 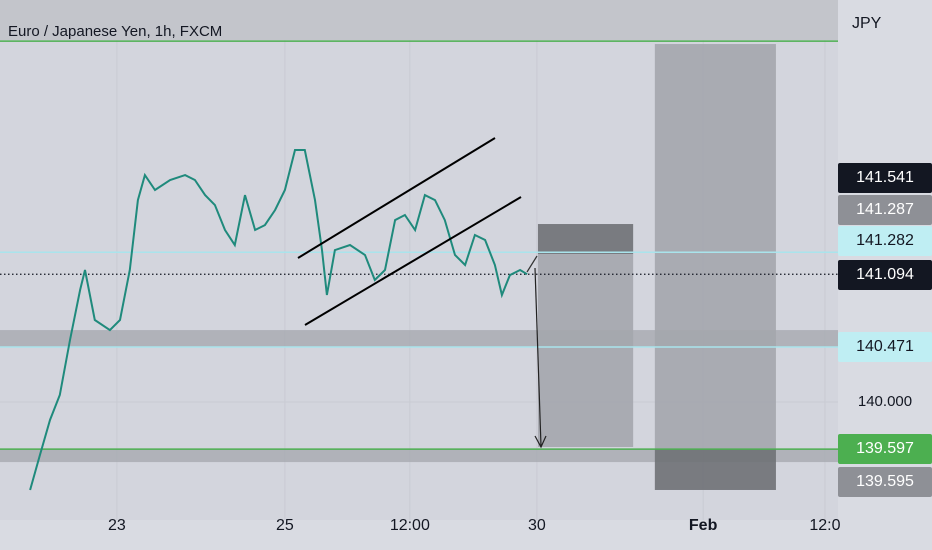 What do you see at coordinates (413, 261) in the screenshot?
I see `channel-lower` at bounding box center [413, 261].